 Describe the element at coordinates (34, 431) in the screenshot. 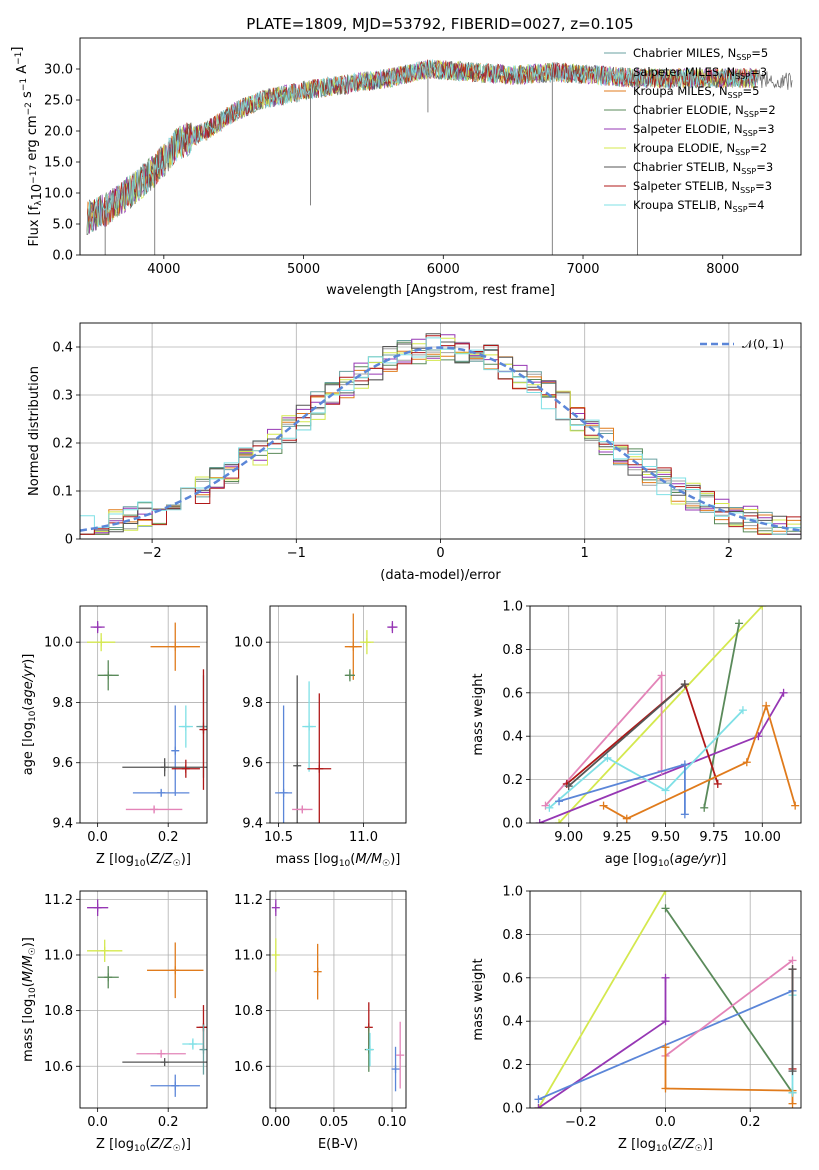

I see `y-axis-label: Normed distribution` at that location.